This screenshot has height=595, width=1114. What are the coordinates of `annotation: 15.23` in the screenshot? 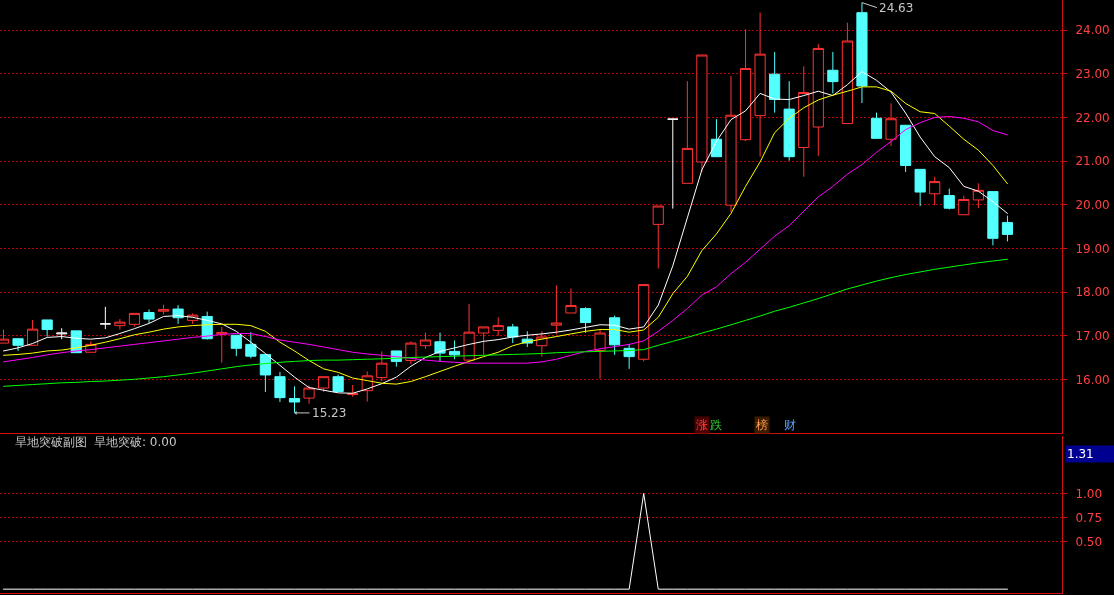 It's located at (329, 413).